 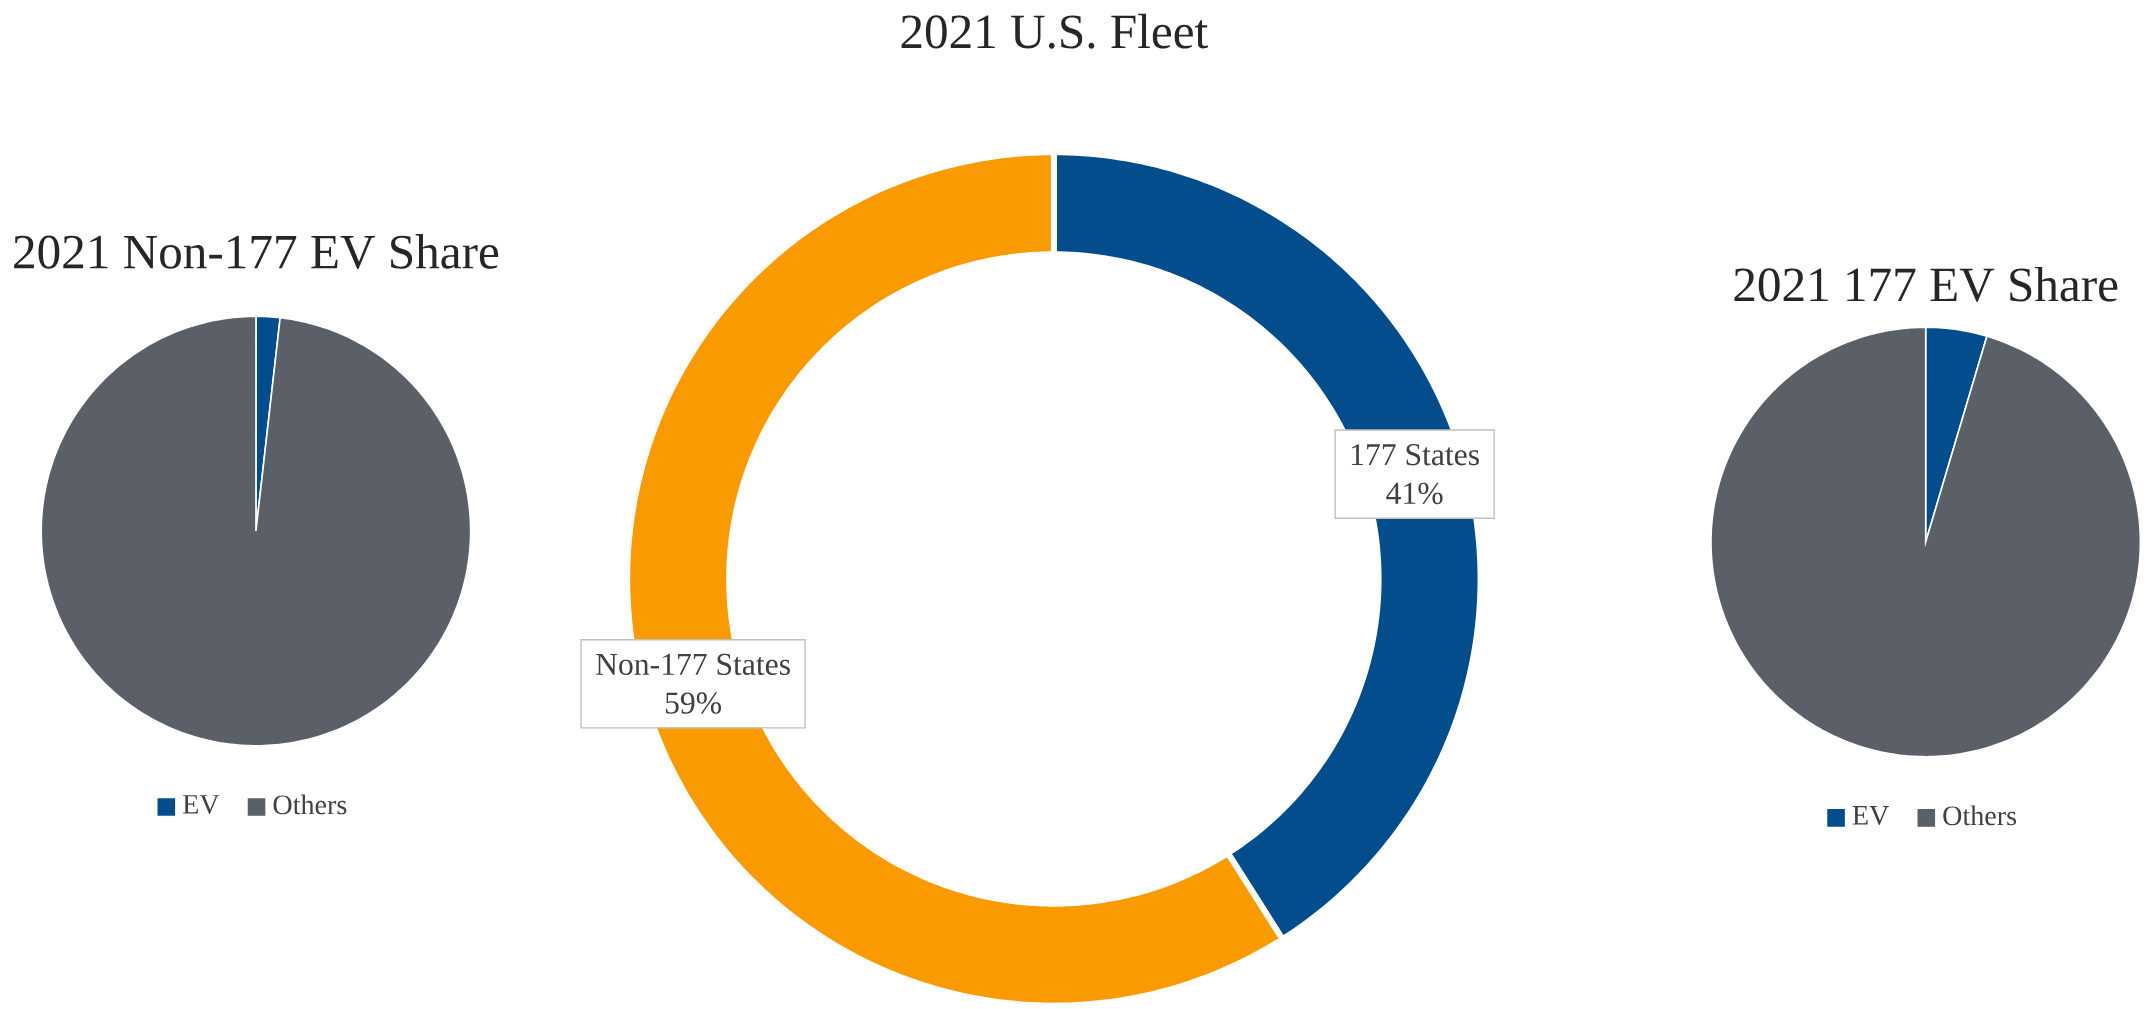 What do you see at coordinates (693, 703) in the screenshot?
I see `data-label: 59%` at bounding box center [693, 703].